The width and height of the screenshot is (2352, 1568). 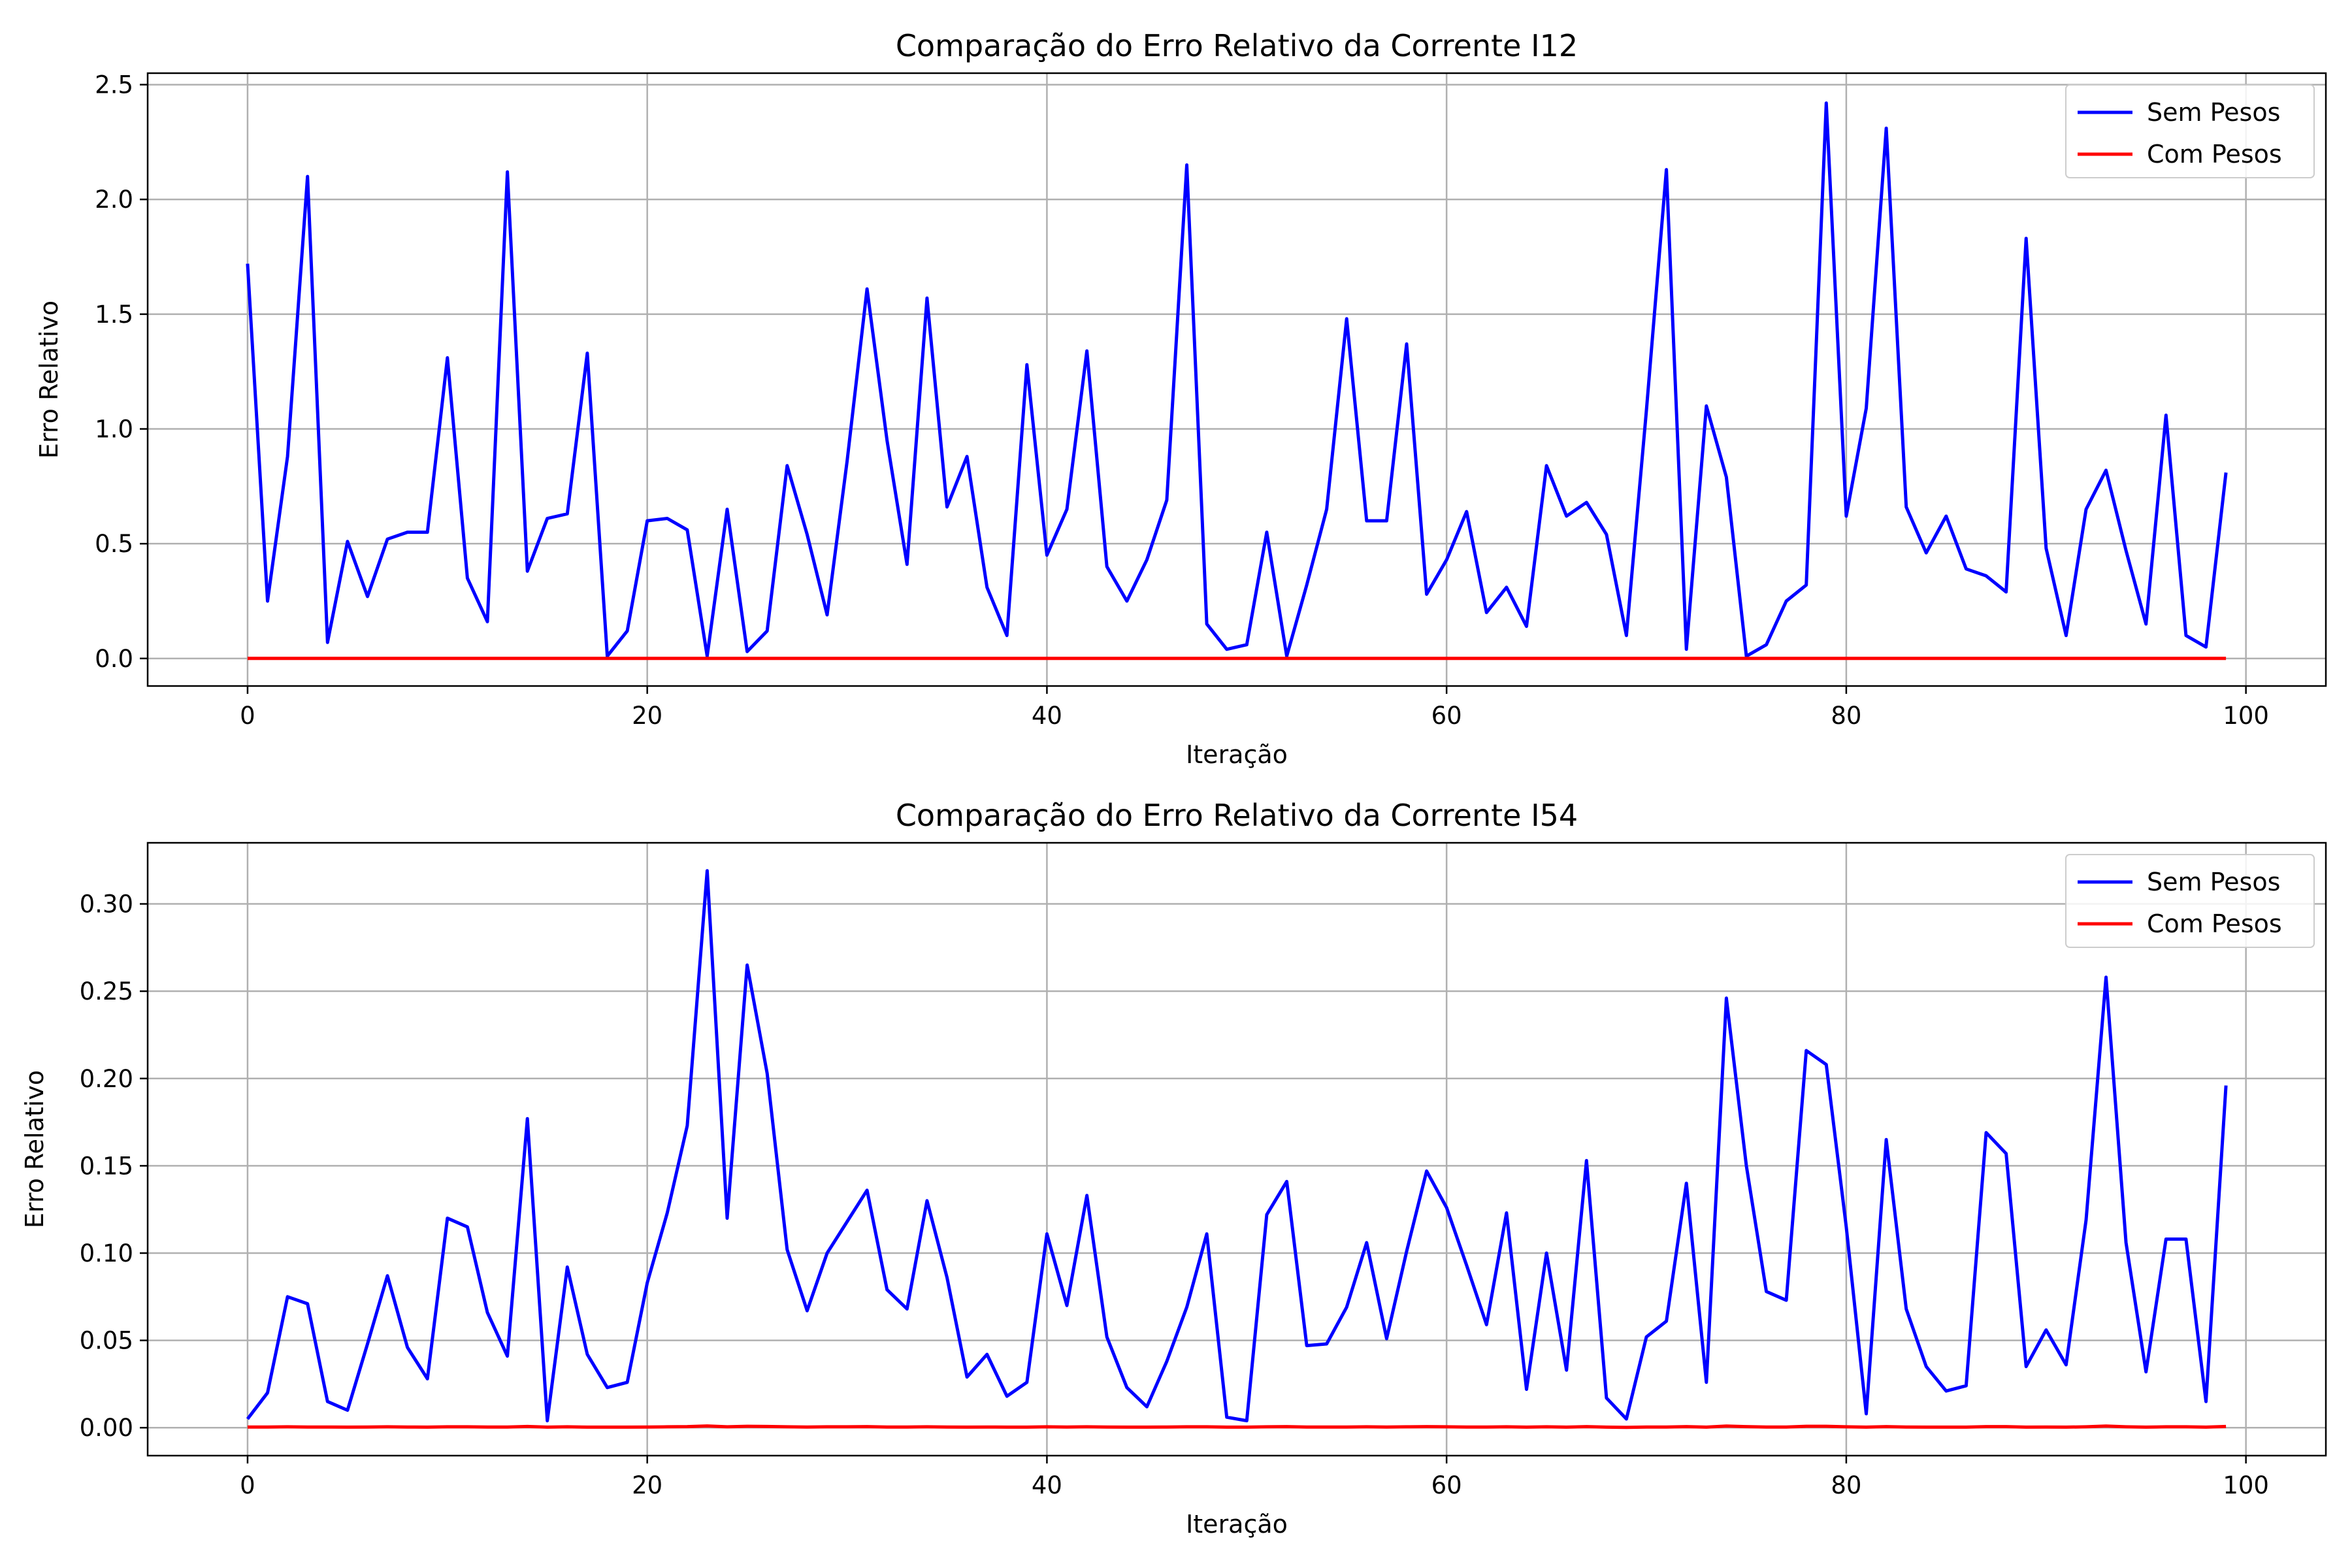 I want to click on y-tick-label: 0.5, so click(x=114, y=544).